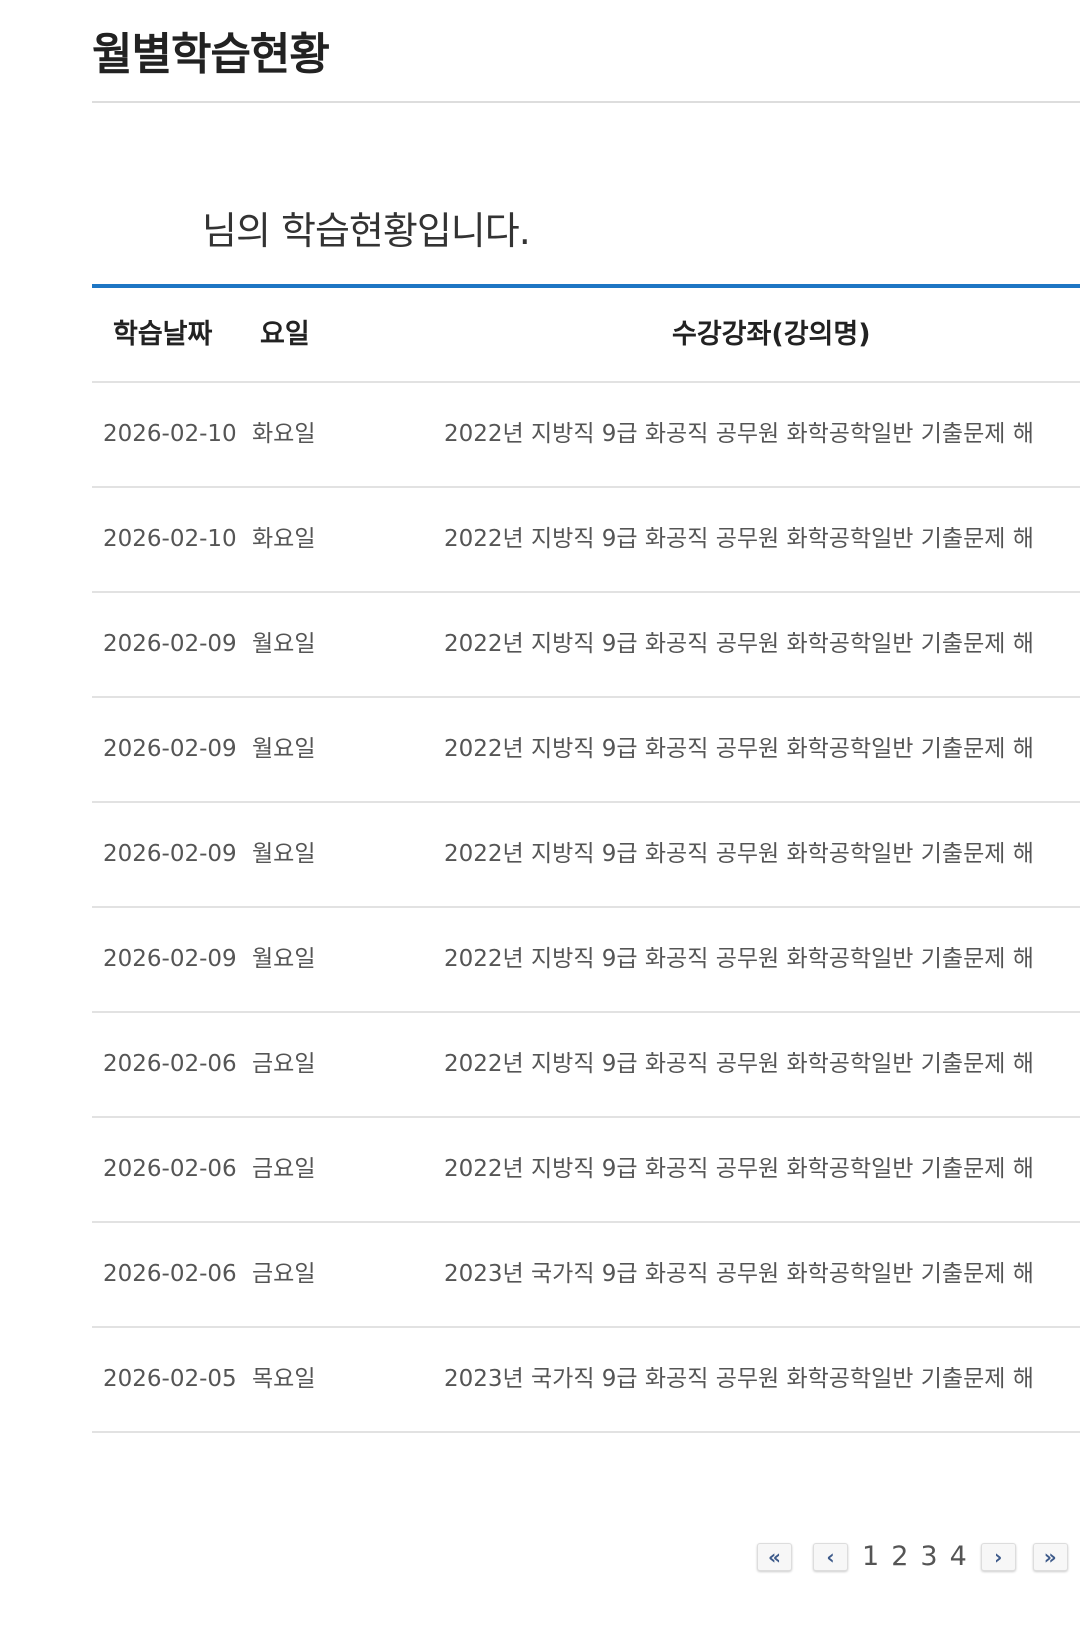  I want to click on page-4: 4, so click(958, 1556).